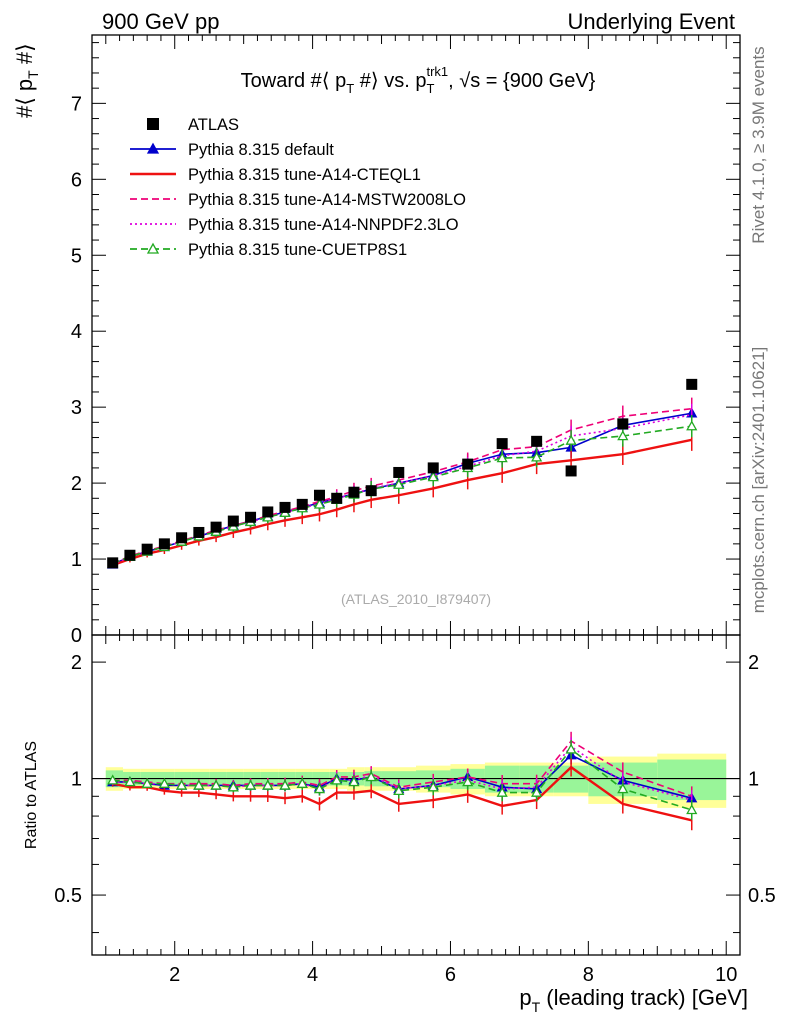 This screenshot has width=786, height=1024. What do you see at coordinates (633, 1000) in the screenshot?
I see `x-axis-label: pT (leading track) [GeV]` at bounding box center [633, 1000].